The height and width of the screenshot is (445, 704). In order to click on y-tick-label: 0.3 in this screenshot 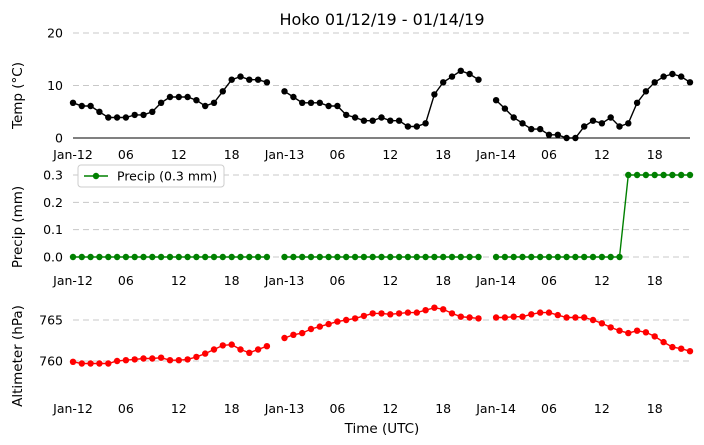, I will do `click(53, 175)`.